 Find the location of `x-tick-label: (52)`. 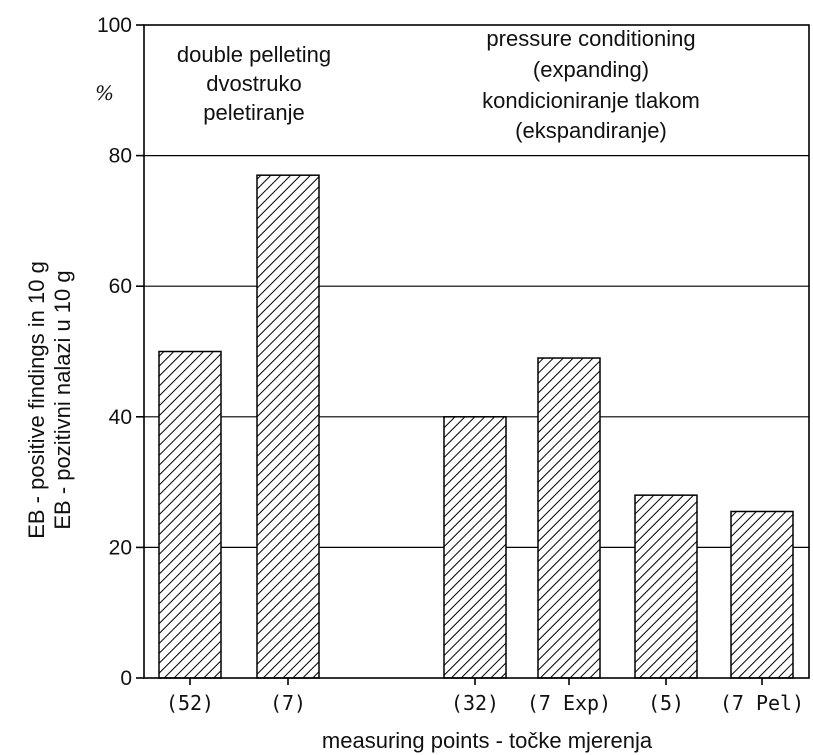

x-tick-label: (52) is located at coordinates (190, 703).